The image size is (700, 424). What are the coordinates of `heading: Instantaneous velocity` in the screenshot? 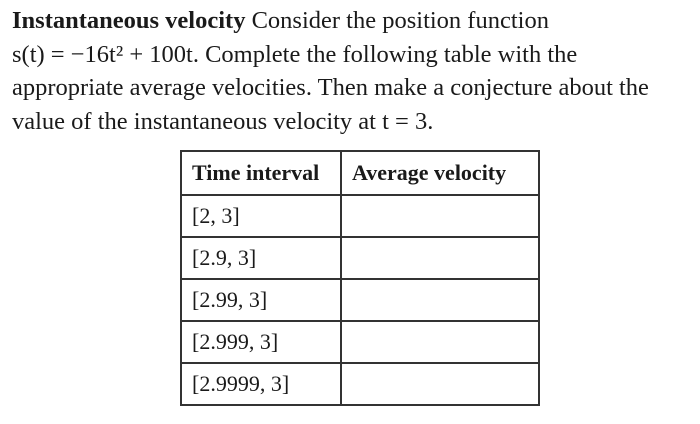 It's located at (129, 20).